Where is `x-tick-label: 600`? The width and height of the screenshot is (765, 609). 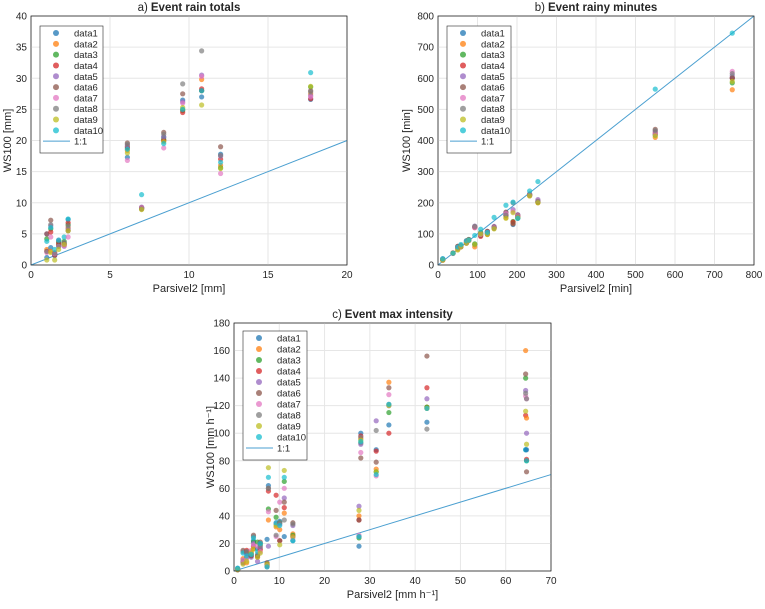 x-tick-label: 600 is located at coordinates (675, 275).